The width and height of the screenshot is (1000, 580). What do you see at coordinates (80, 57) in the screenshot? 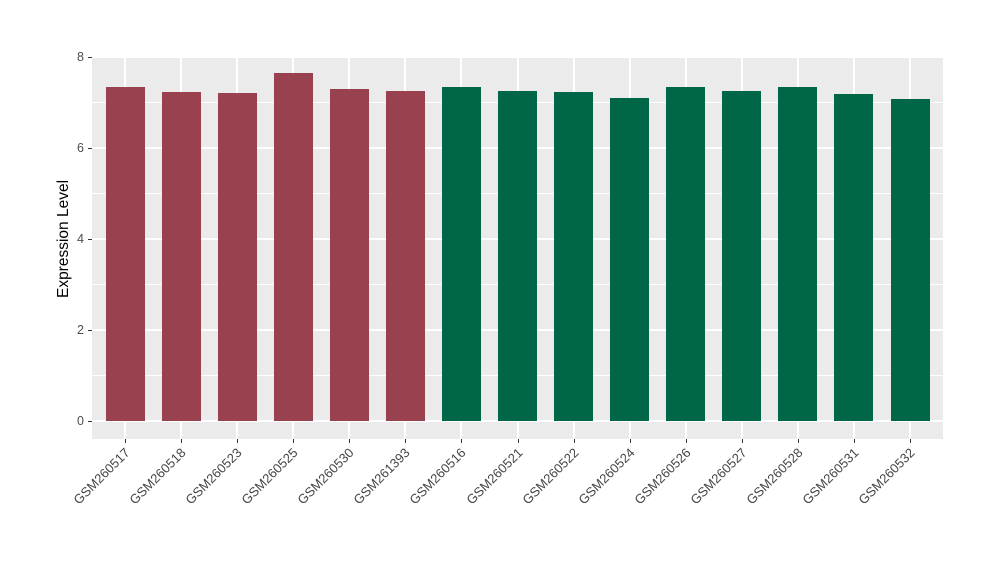
I see `y-tick-label: 8` at bounding box center [80, 57].